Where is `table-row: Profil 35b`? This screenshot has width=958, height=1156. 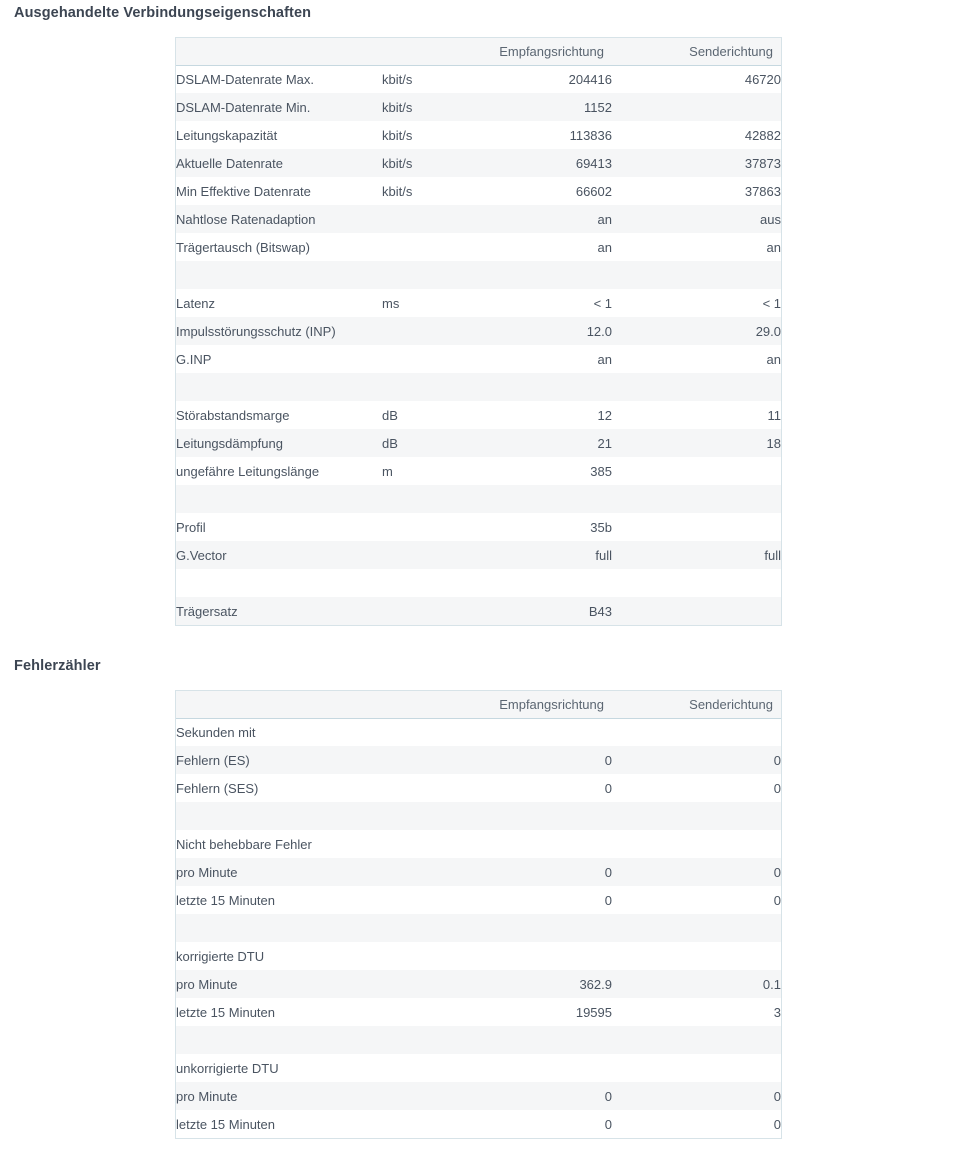 table-row: Profil 35b is located at coordinates (478, 527).